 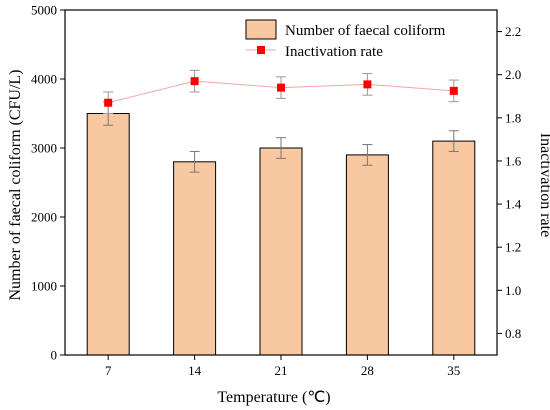 I want to click on y-axis-title: Number of faecal coliform (CFU/L), so click(x=15, y=184).